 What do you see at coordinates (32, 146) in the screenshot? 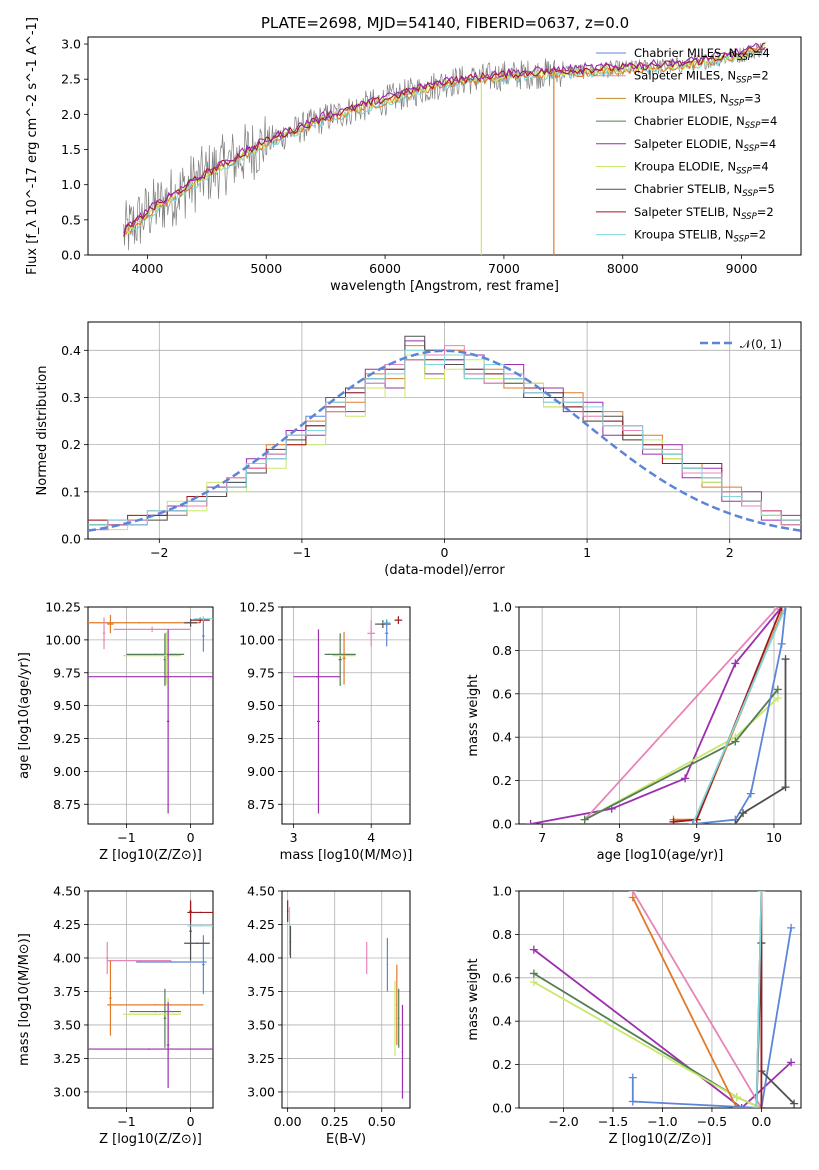
I see `y-axis-label: Flux [f_λ 10^-17 erg cm^-2 s^-1 A^-1]` at bounding box center [32, 146].